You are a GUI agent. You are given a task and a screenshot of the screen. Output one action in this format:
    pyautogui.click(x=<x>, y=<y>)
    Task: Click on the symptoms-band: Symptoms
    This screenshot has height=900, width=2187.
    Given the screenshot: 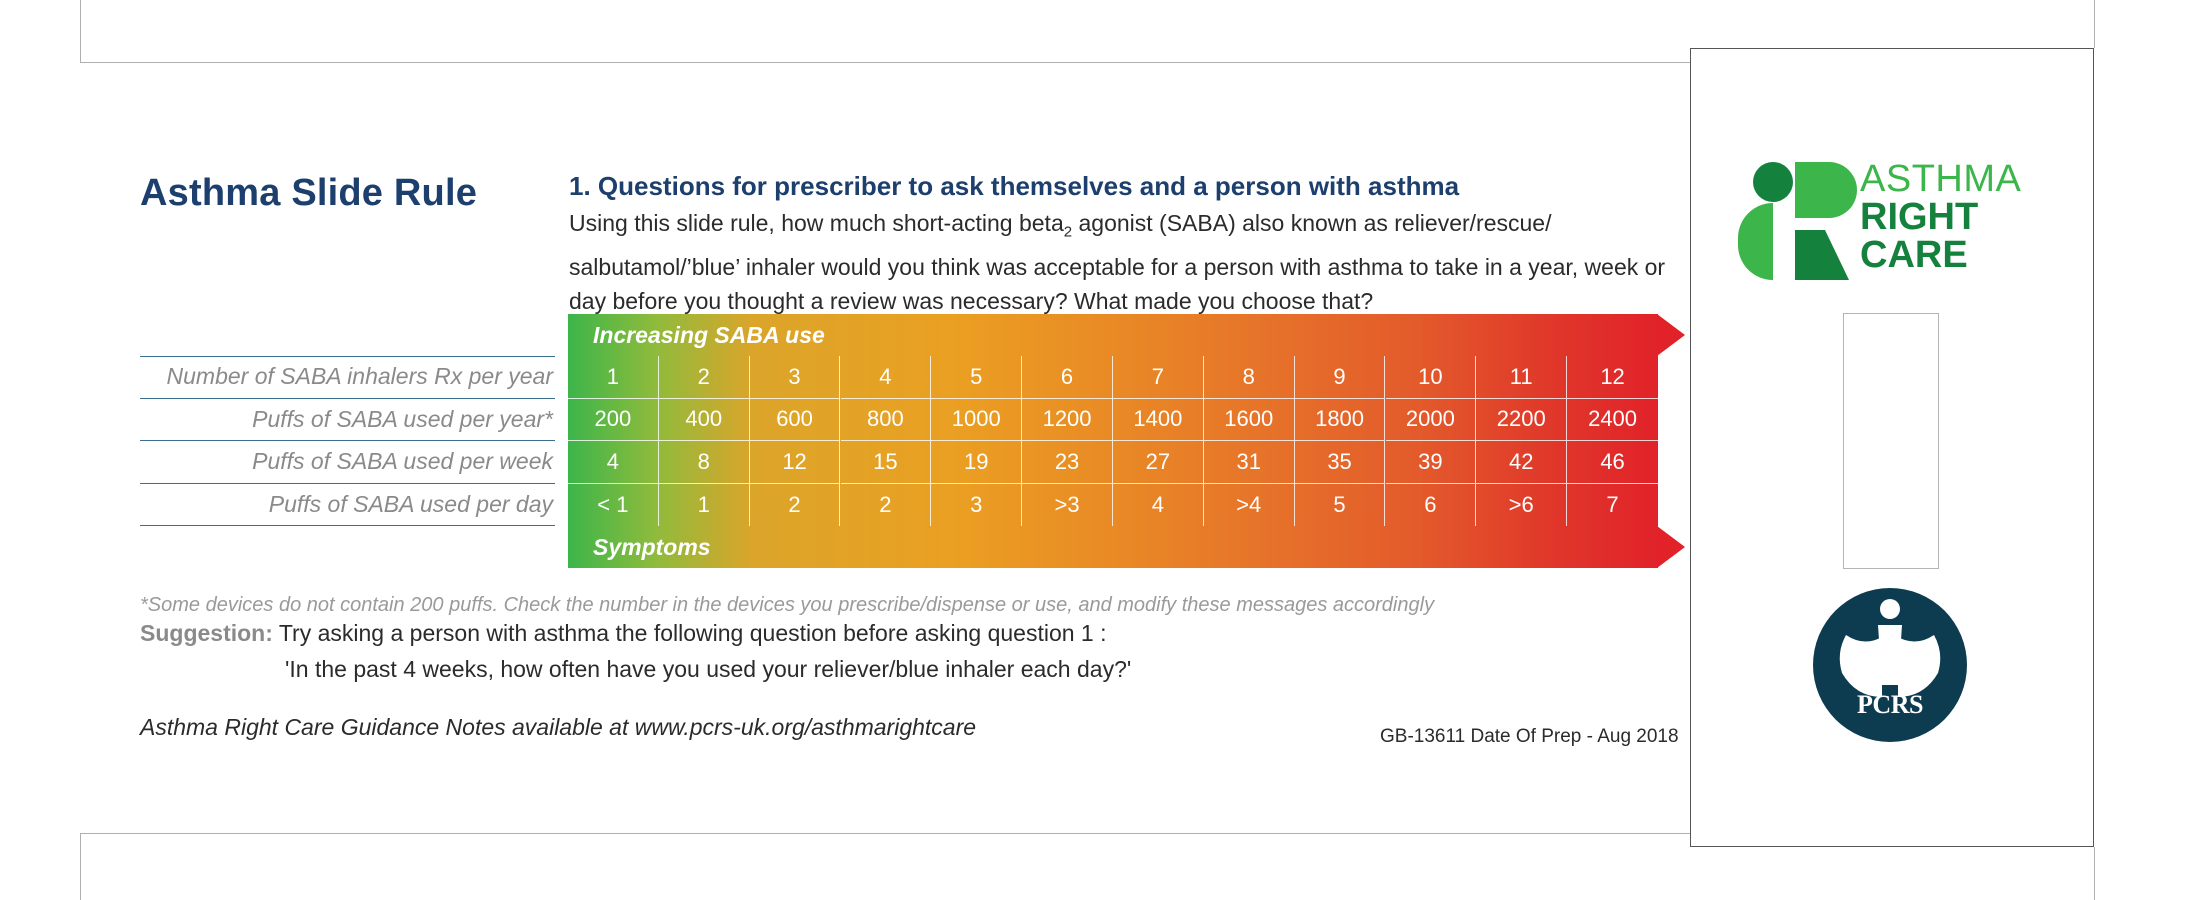 What is the action you would take?
    pyautogui.click(x=1113, y=547)
    